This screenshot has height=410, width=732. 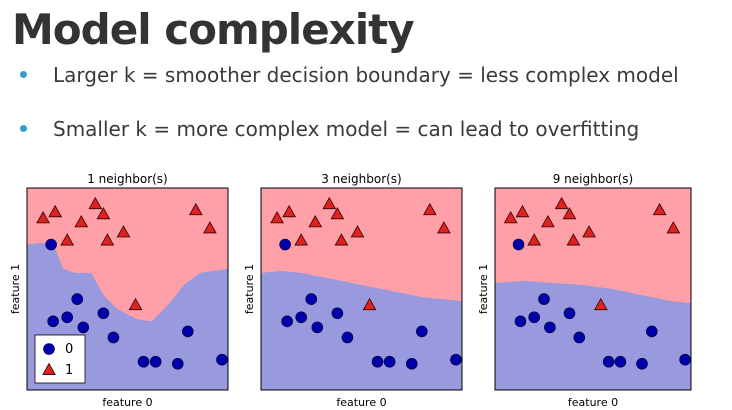 What do you see at coordinates (60, 359) in the screenshot?
I see `legend-box` at bounding box center [60, 359].